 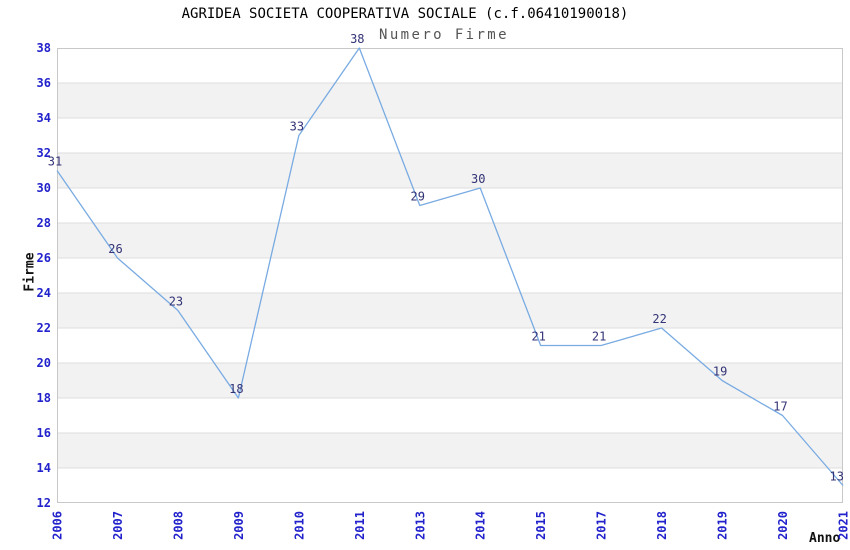 I want to click on data-point-label: 19, so click(x=720, y=372).